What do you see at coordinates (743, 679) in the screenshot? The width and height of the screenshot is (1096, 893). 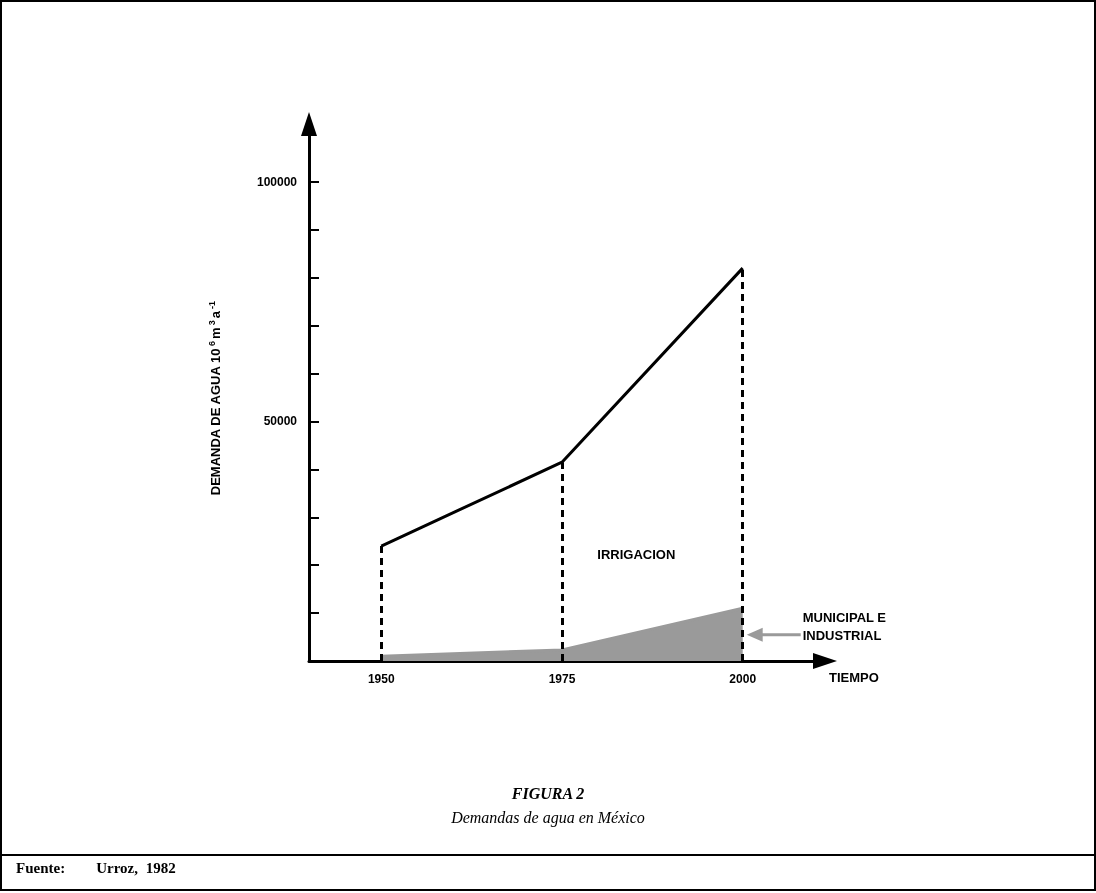 I see `x-tick-label: 2000` at bounding box center [743, 679].